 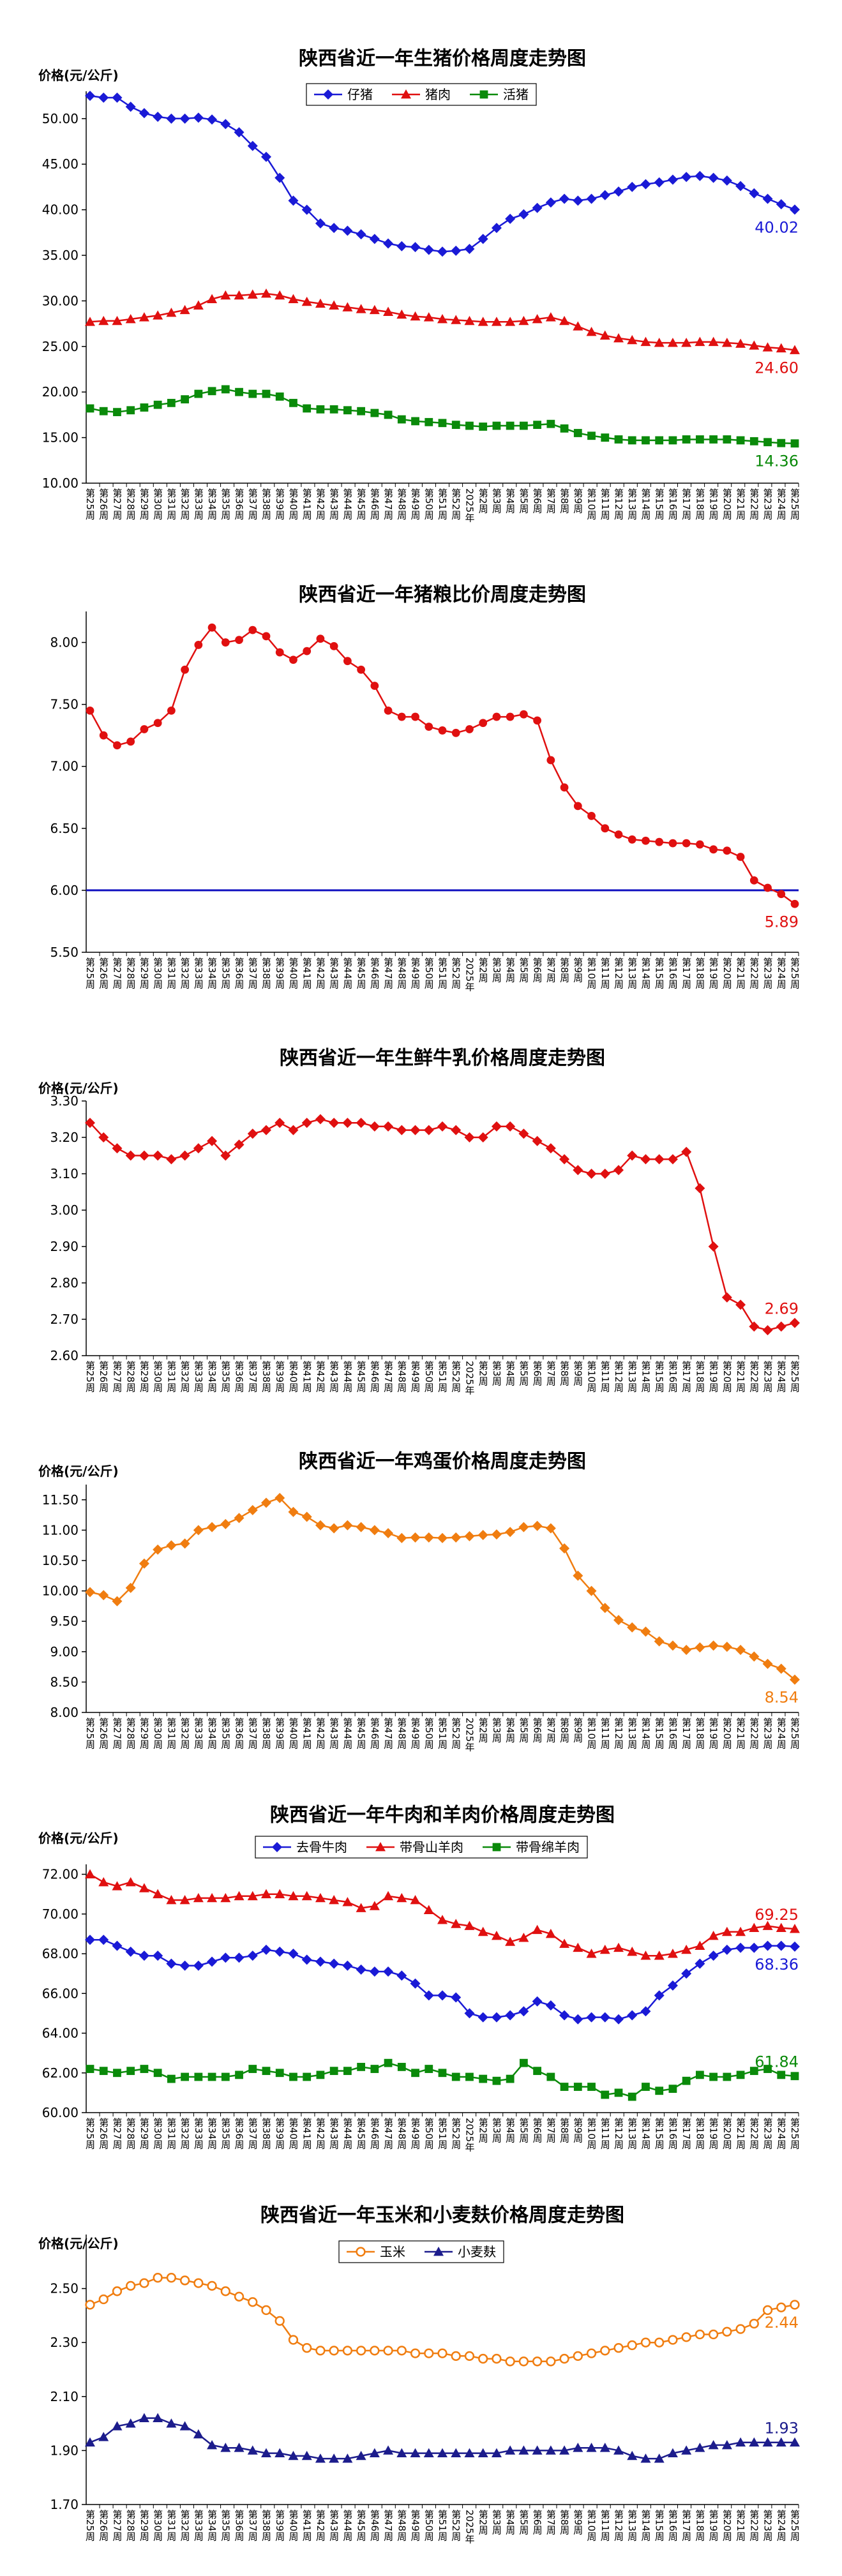 What do you see at coordinates (334, 1733) in the screenshot?
I see `x-tick-label: 第43周` at bounding box center [334, 1733].